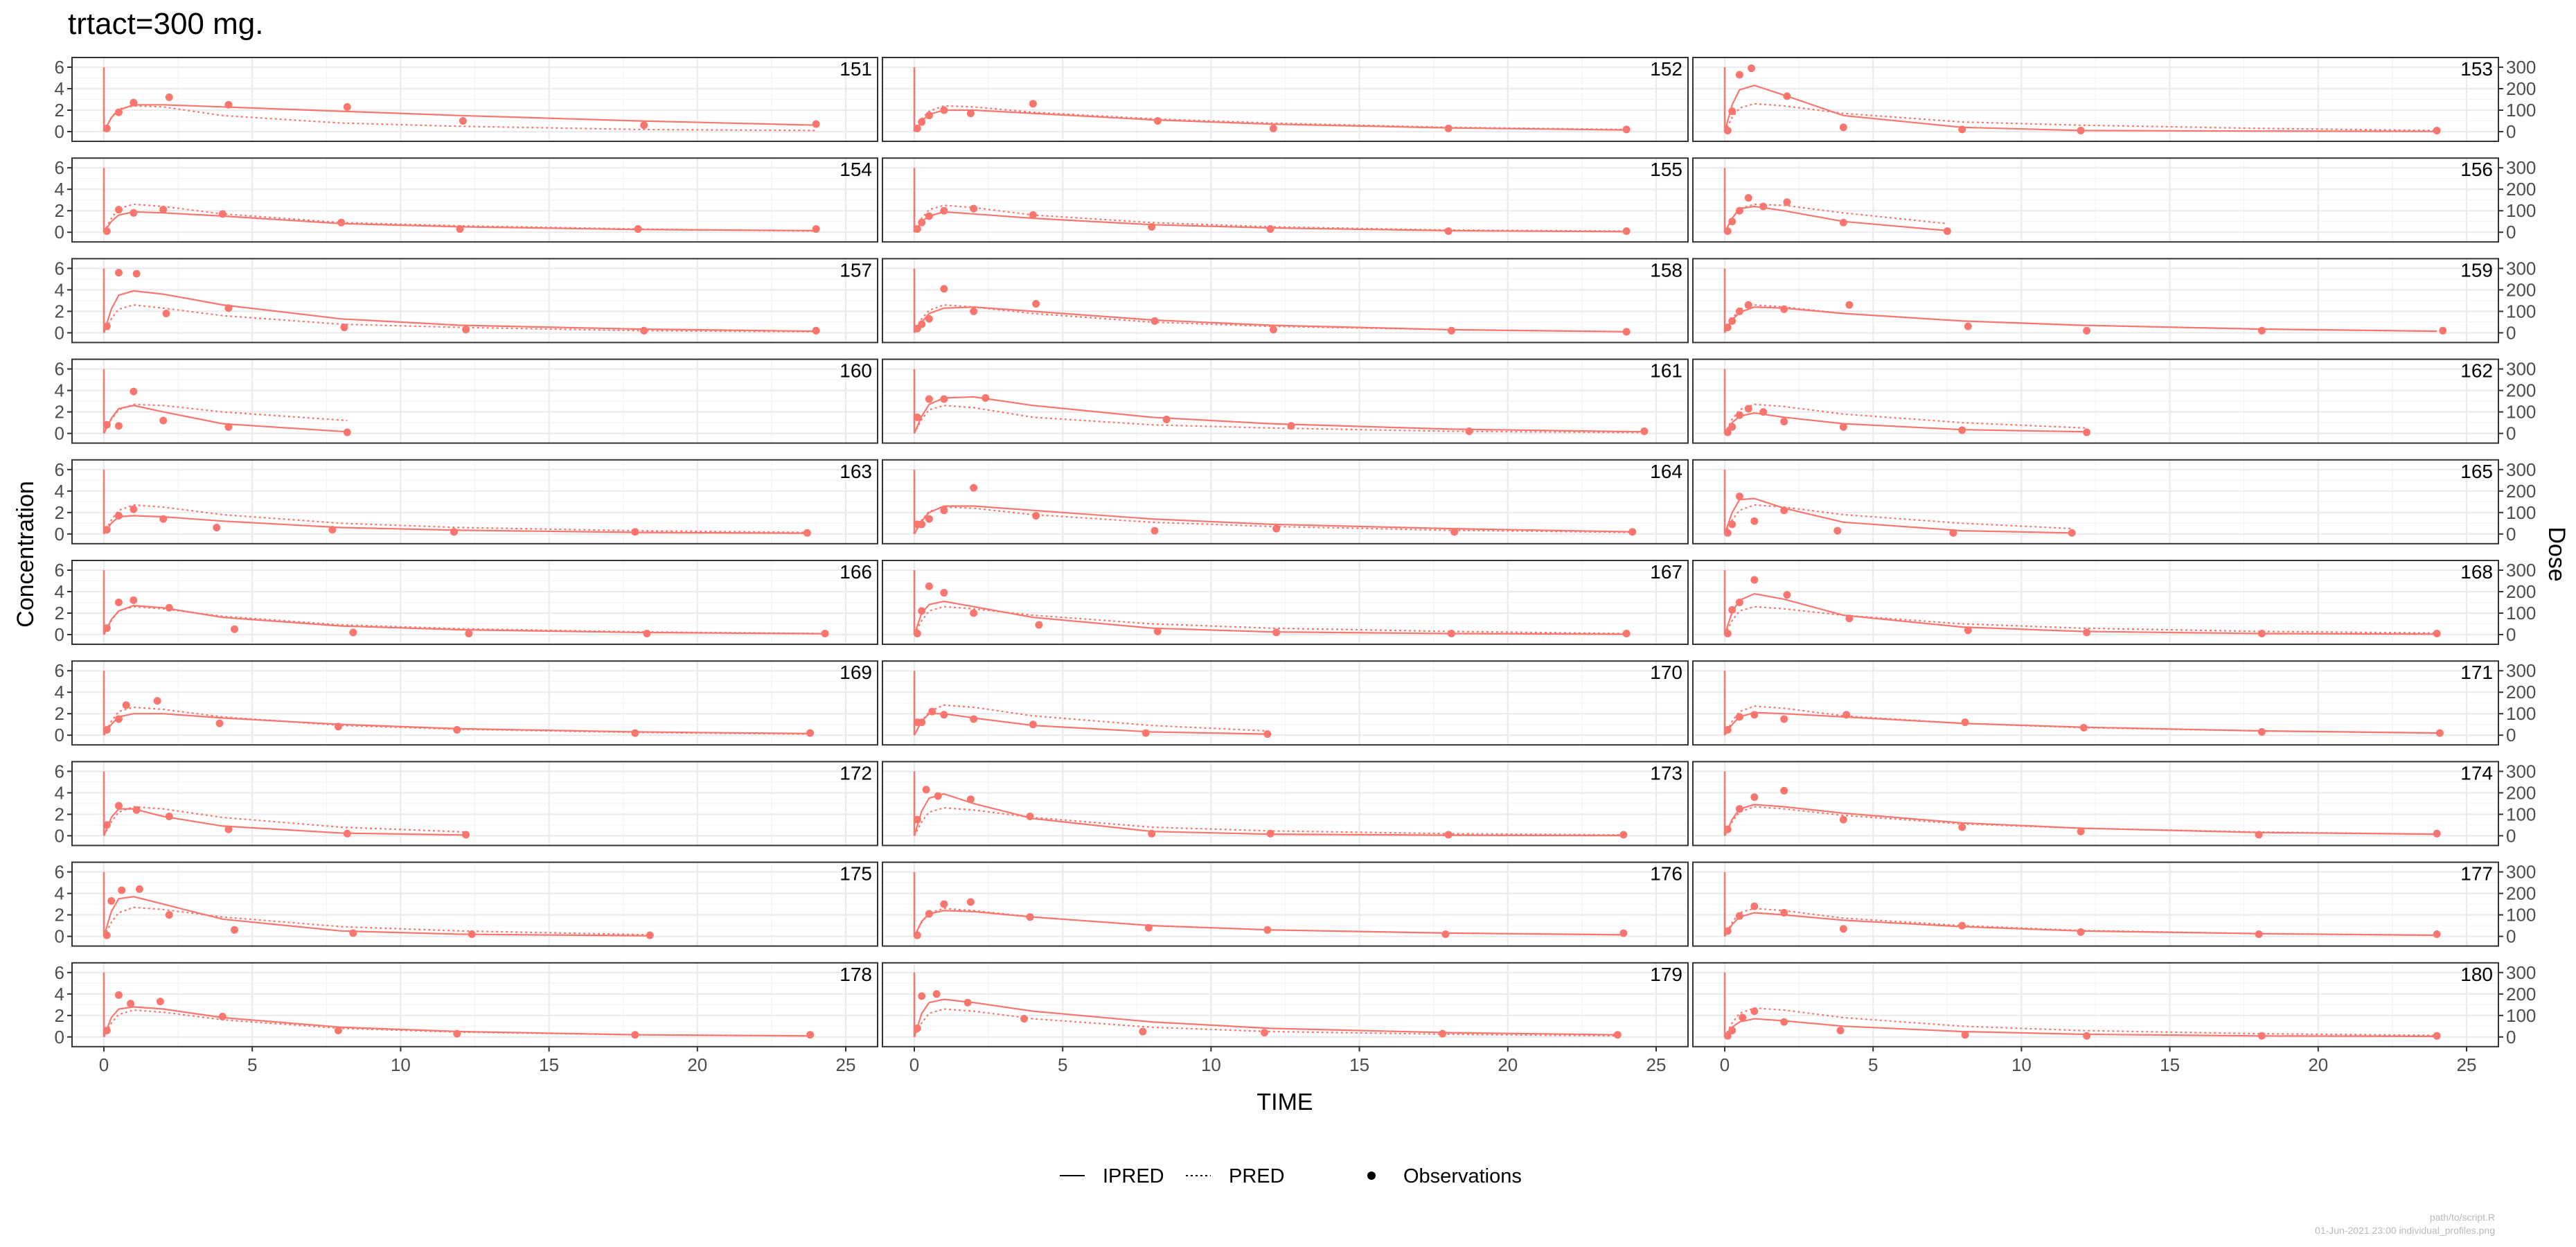 The height and width of the screenshot is (1247, 2576). I want to click on panel-id-label: 169, so click(856, 673).